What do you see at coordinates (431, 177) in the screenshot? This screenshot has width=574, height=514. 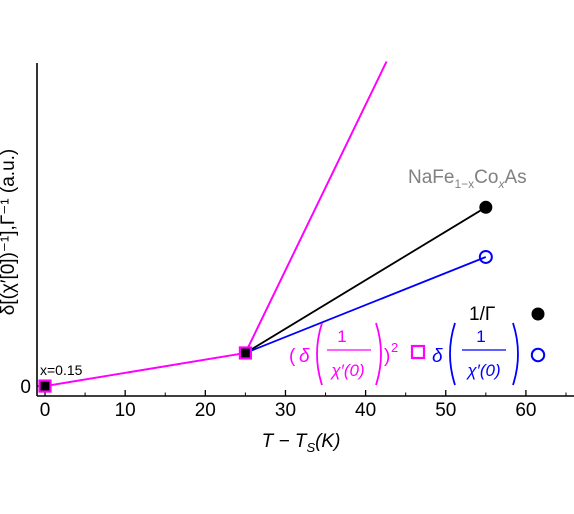 I see `compound-pre: NaFe` at bounding box center [431, 177].